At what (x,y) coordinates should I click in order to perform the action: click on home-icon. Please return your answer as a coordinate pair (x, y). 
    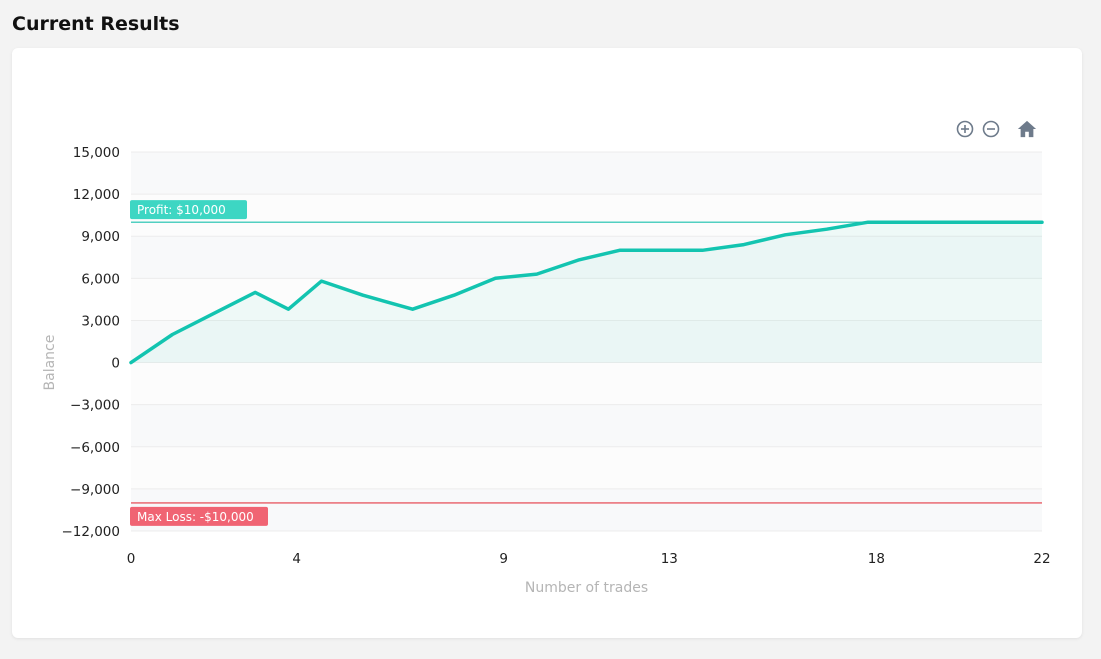
    Looking at the image, I should click on (1027, 129).